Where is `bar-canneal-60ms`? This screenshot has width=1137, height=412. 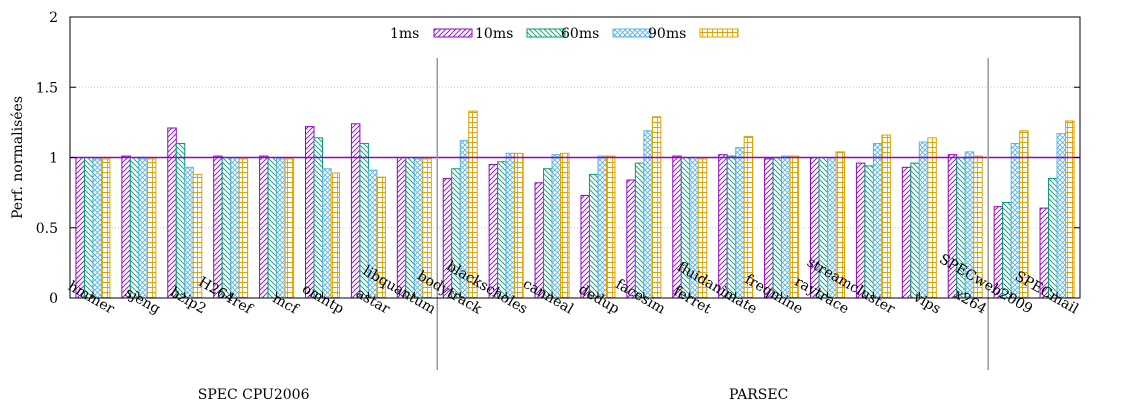
bar-canneal-60ms is located at coordinates (556, 226).